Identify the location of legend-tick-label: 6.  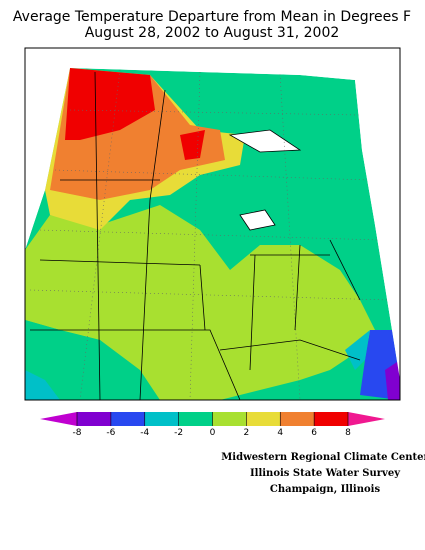
(314, 433).